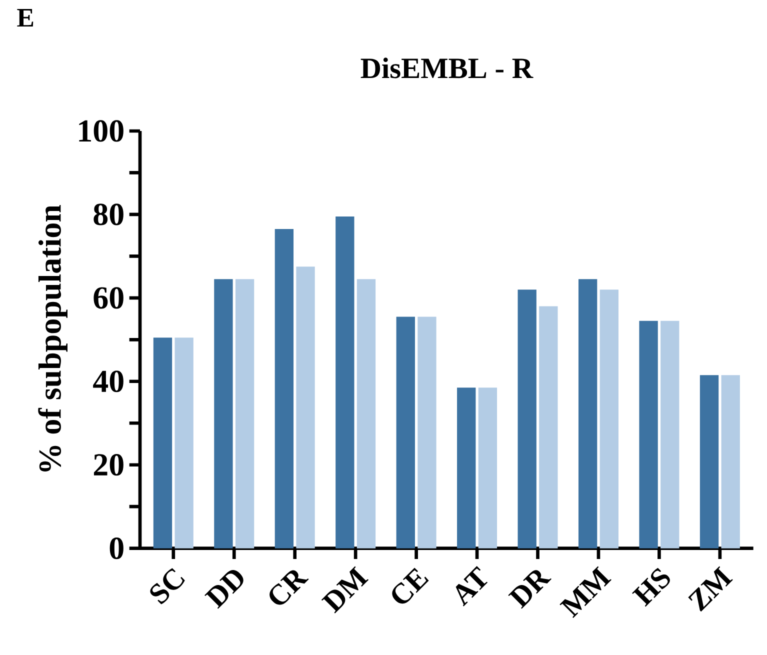 The width and height of the screenshot is (767, 655). What do you see at coordinates (167, 586) in the screenshot?
I see `x-tick-label: SC` at bounding box center [167, 586].